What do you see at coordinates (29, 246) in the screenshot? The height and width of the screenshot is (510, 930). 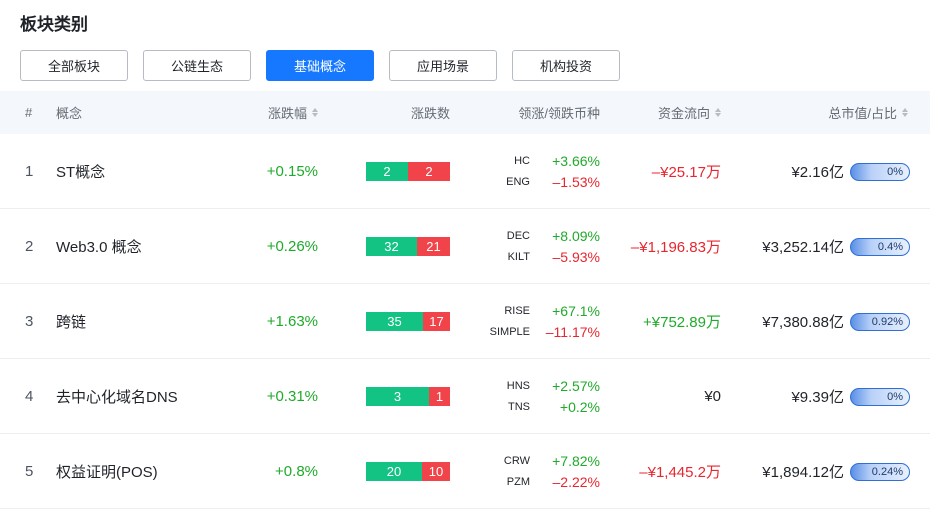 I see `rank: 2` at bounding box center [29, 246].